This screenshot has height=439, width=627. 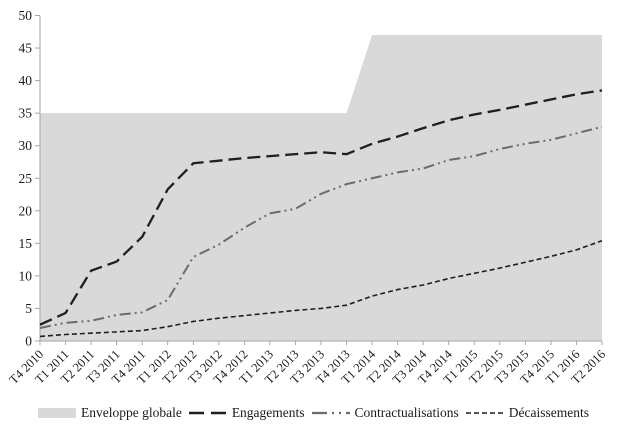 I want to click on legend-item-enveloppe-globale: Enveloppe globale, so click(x=109, y=413).